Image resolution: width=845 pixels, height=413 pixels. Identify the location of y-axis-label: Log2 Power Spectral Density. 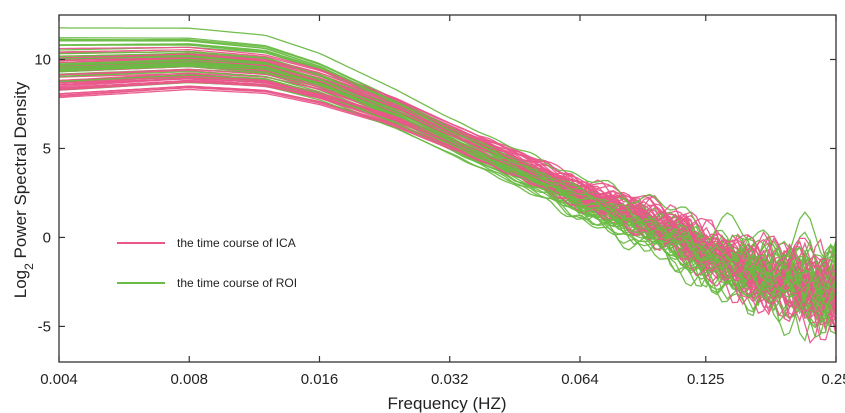
(23, 189).